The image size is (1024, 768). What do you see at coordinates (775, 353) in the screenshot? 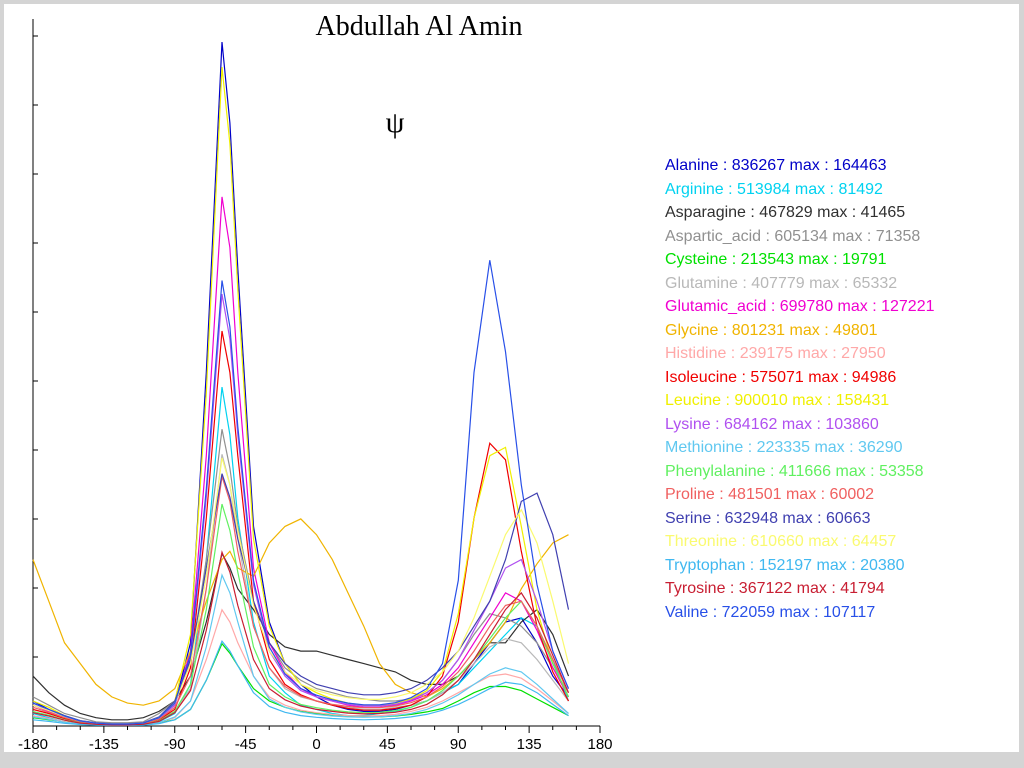
I see `legend-entry-histidine: Histidine : 239175 max : 27950` at bounding box center [775, 353].